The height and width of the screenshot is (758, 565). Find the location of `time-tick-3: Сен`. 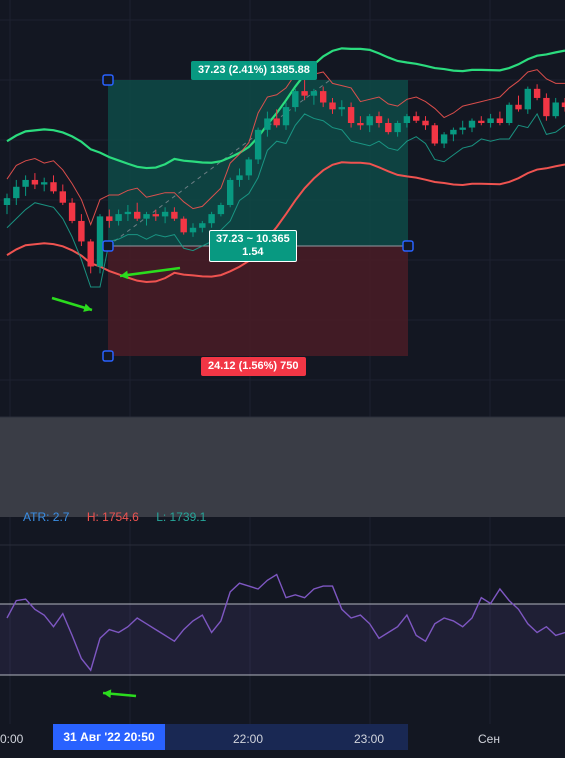

time-tick-3: Сен is located at coordinates (489, 739).